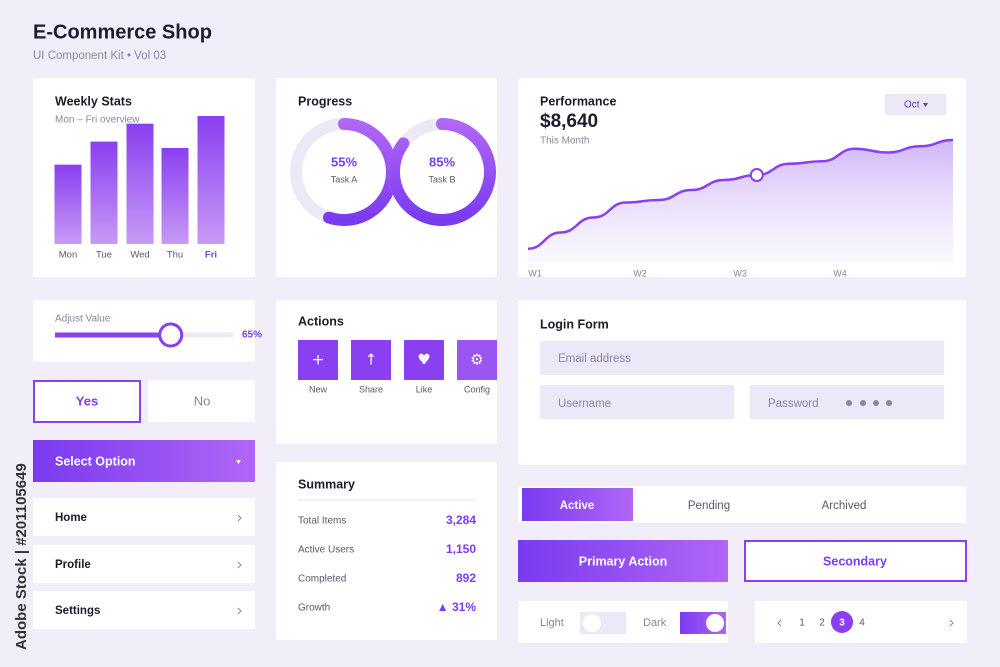  I want to click on action-label: New, so click(318, 389).